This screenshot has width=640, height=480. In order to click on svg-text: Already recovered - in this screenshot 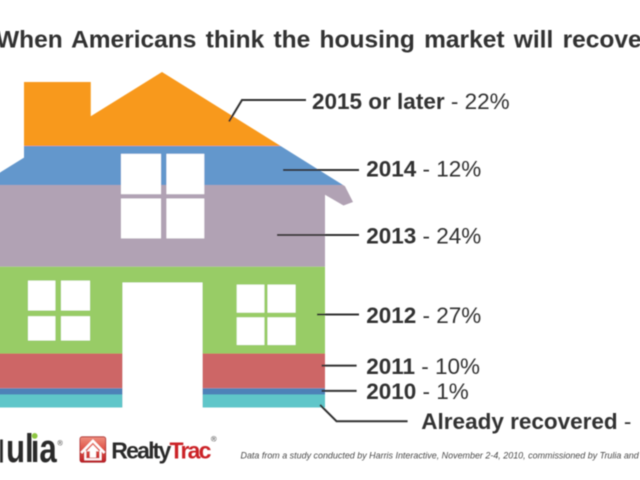, I will do `click(526, 421)`.